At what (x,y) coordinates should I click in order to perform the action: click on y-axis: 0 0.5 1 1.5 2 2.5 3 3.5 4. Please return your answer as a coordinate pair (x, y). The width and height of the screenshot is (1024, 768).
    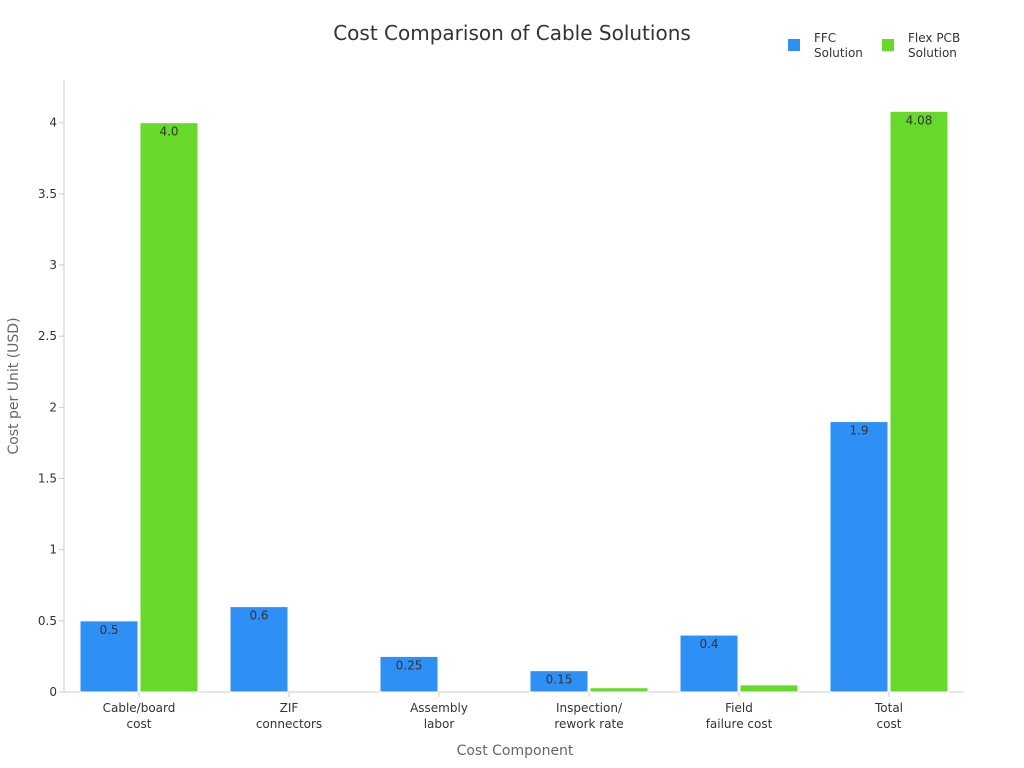
    Looking at the image, I should click on (51, 389).